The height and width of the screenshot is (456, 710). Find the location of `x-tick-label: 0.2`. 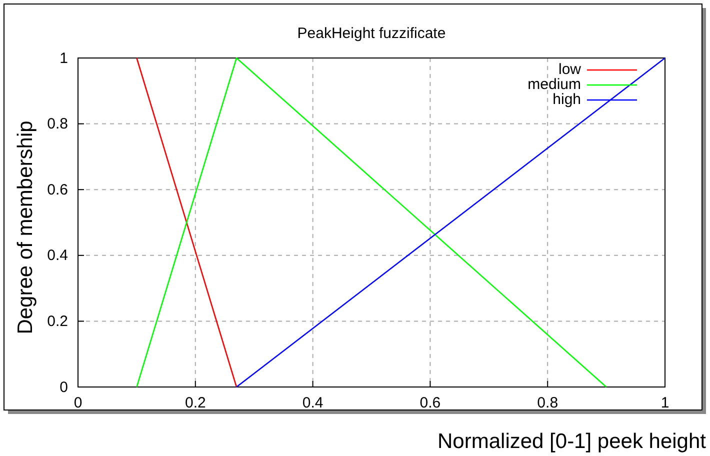

x-tick-label: 0.2 is located at coordinates (195, 403).